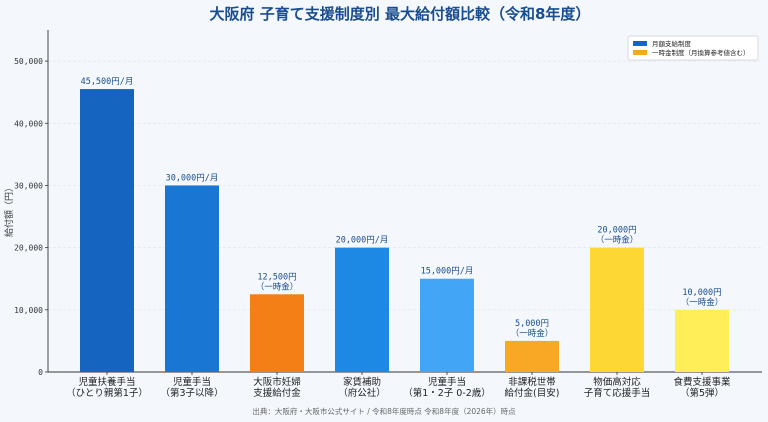  Describe the element at coordinates (532, 382) in the screenshot. I see `x-tick-label: 非課税世帯` at that location.